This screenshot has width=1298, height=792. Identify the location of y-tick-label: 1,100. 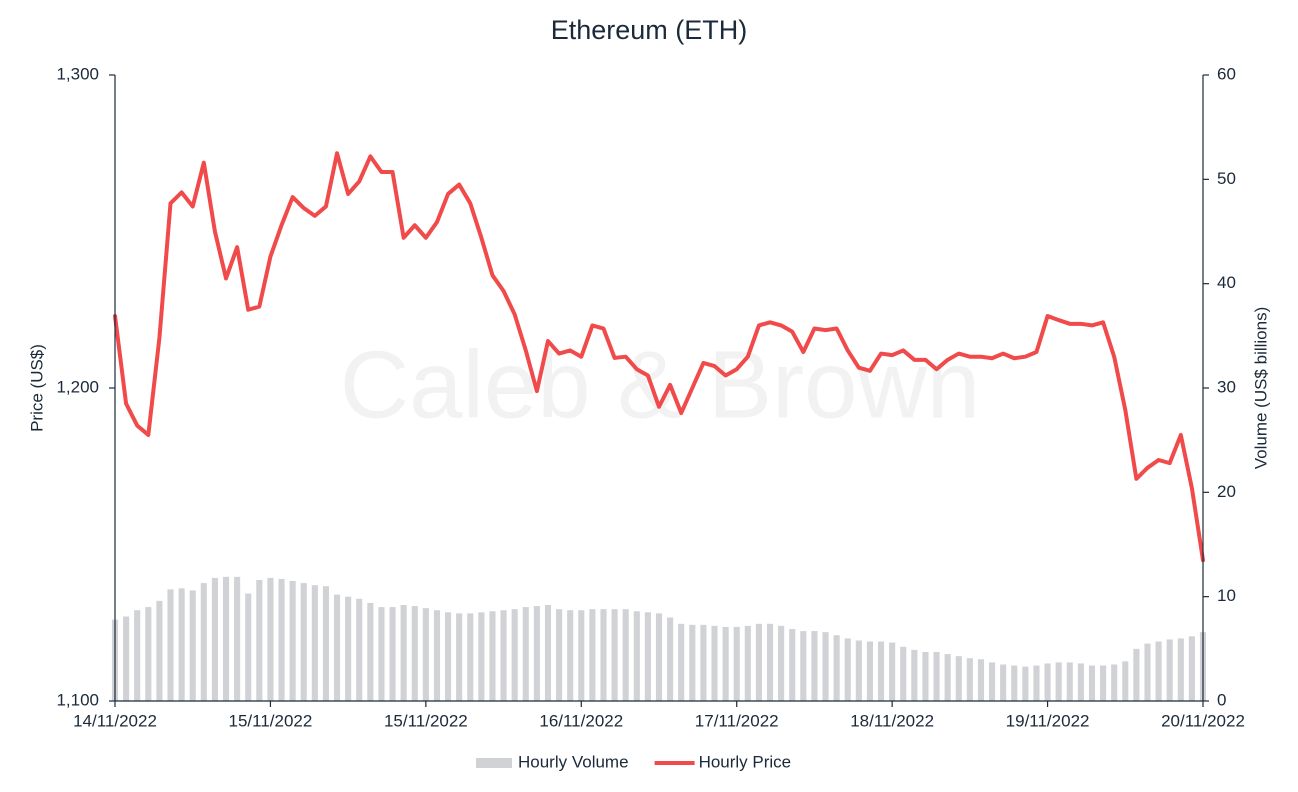
(77, 699).